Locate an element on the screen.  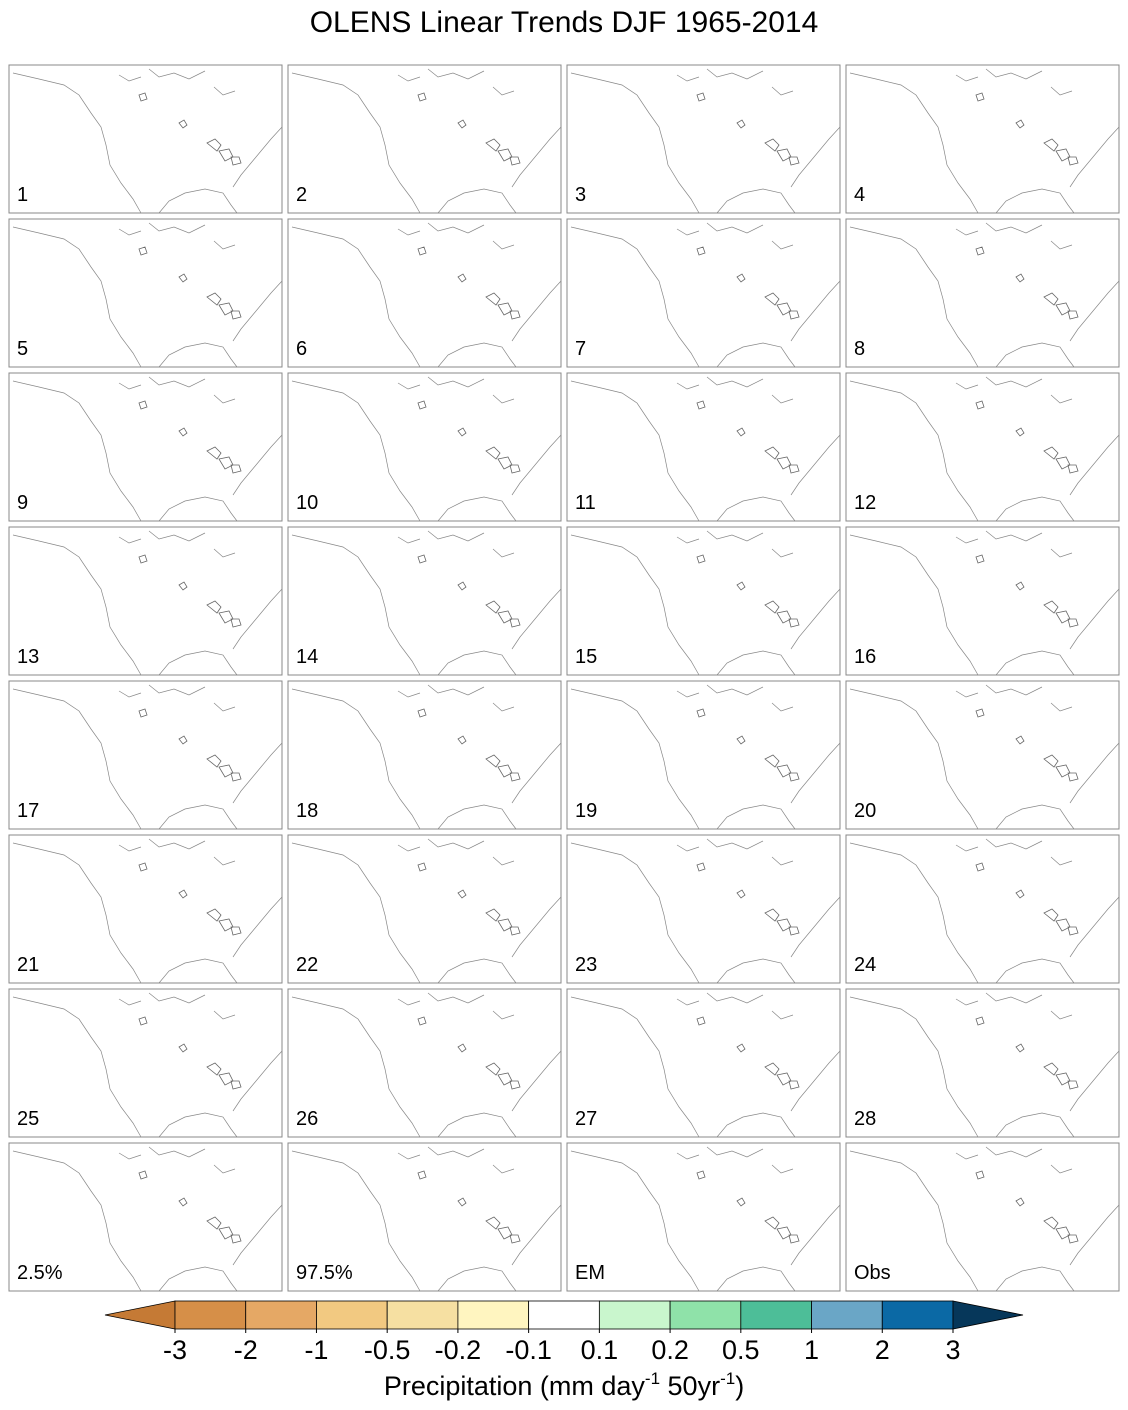
panel-label: 4 is located at coordinates (859, 195).